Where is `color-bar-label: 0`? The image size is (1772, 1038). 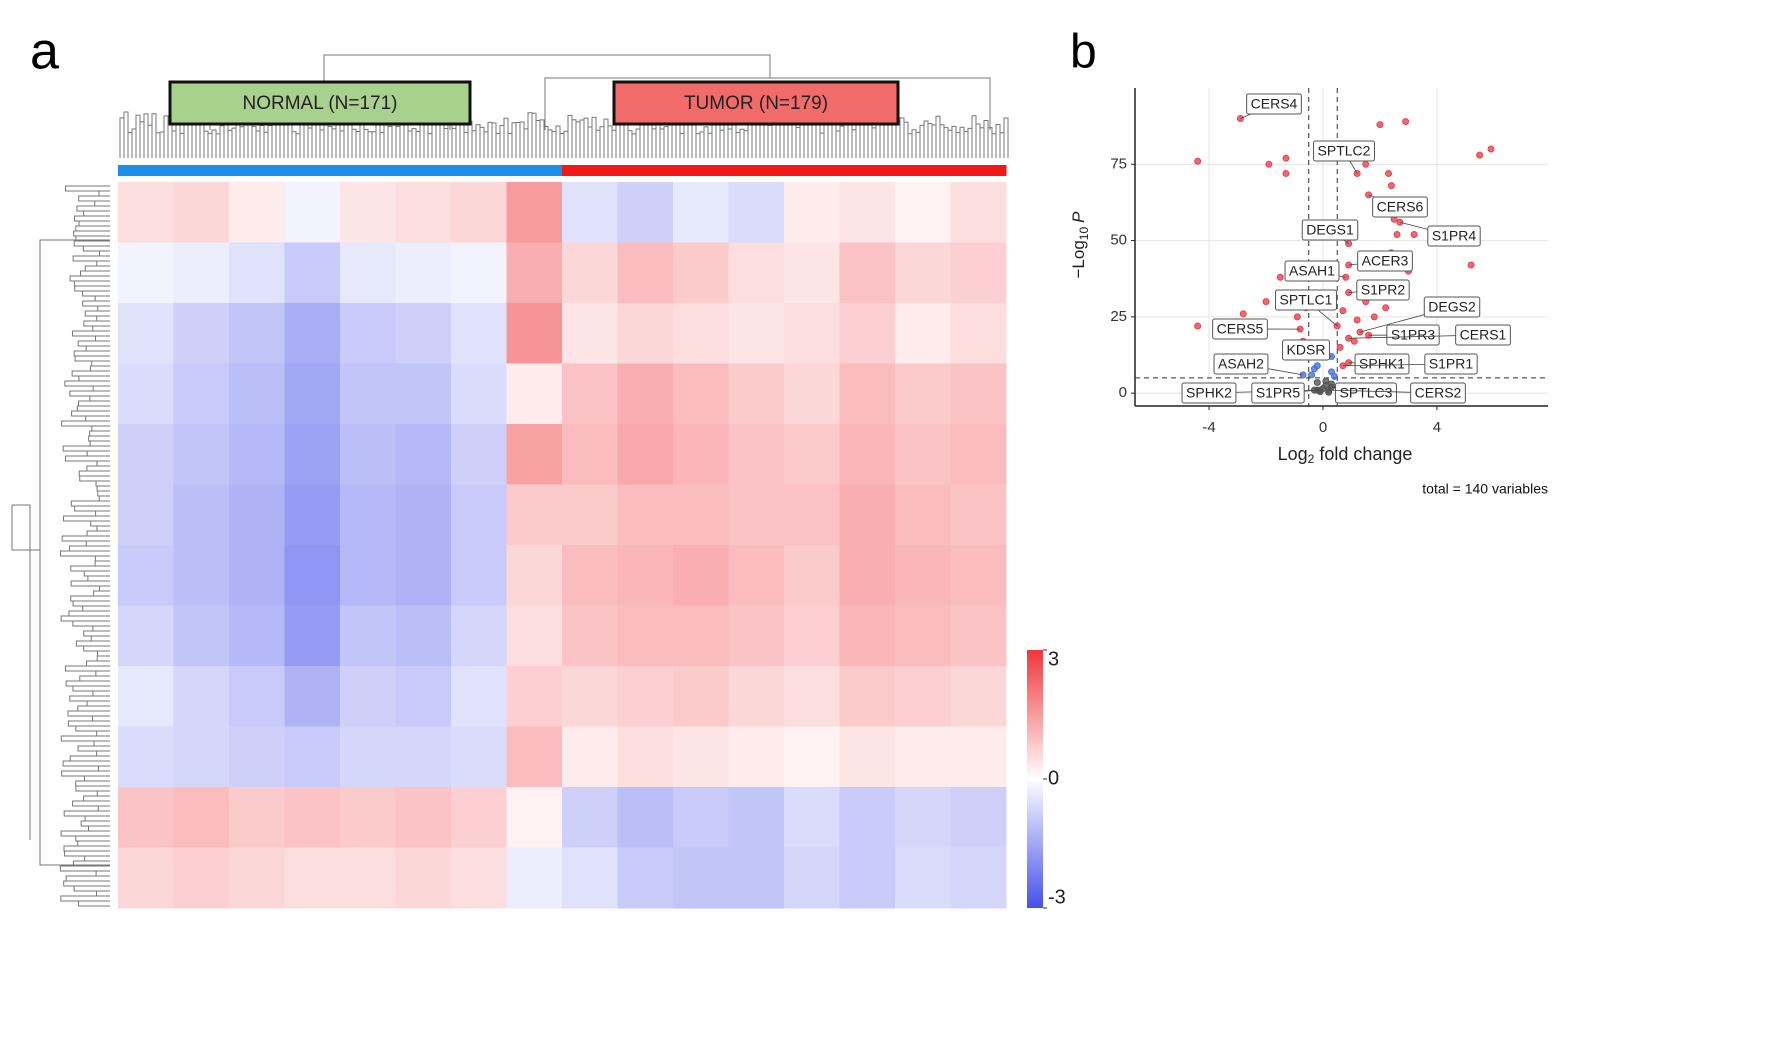
color-bar-label: 0 is located at coordinates (1053, 778).